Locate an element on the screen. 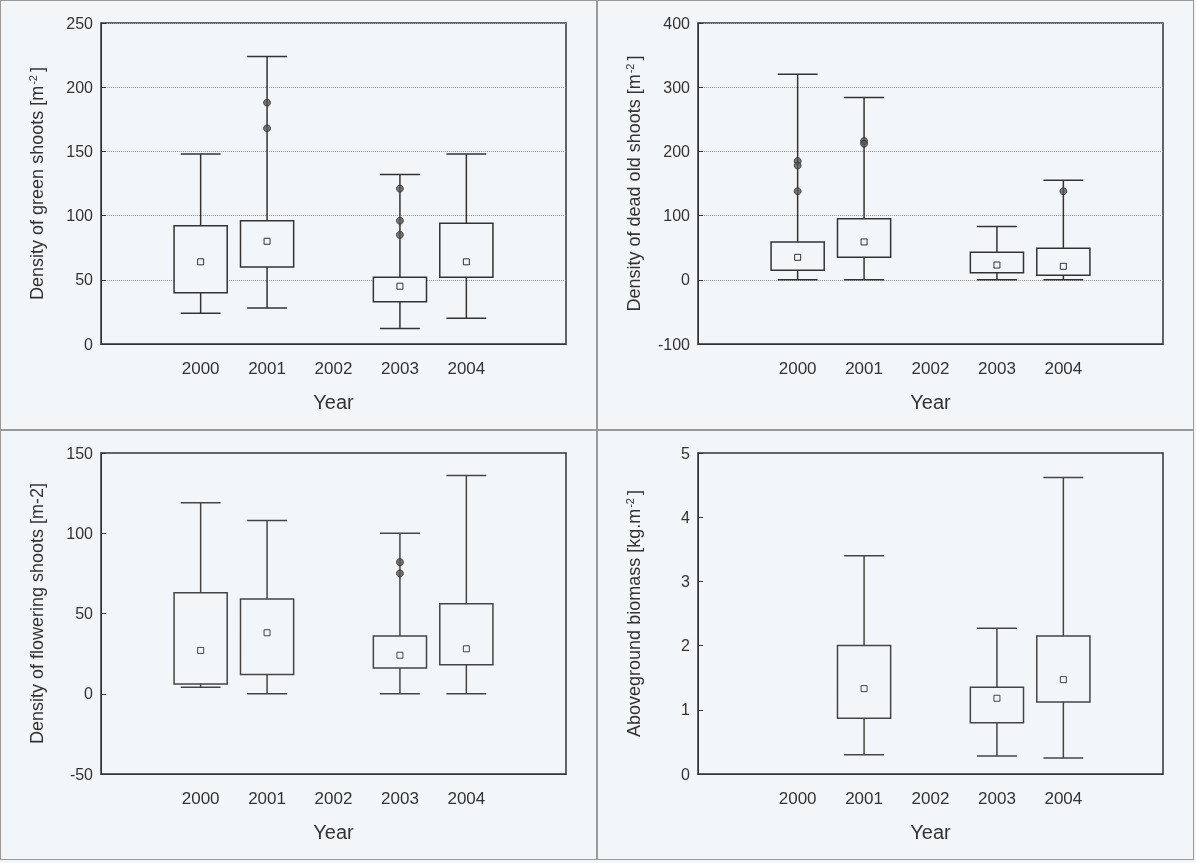 The image size is (1196, 863). y-tick-label: 300 is located at coordinates (677, 87).